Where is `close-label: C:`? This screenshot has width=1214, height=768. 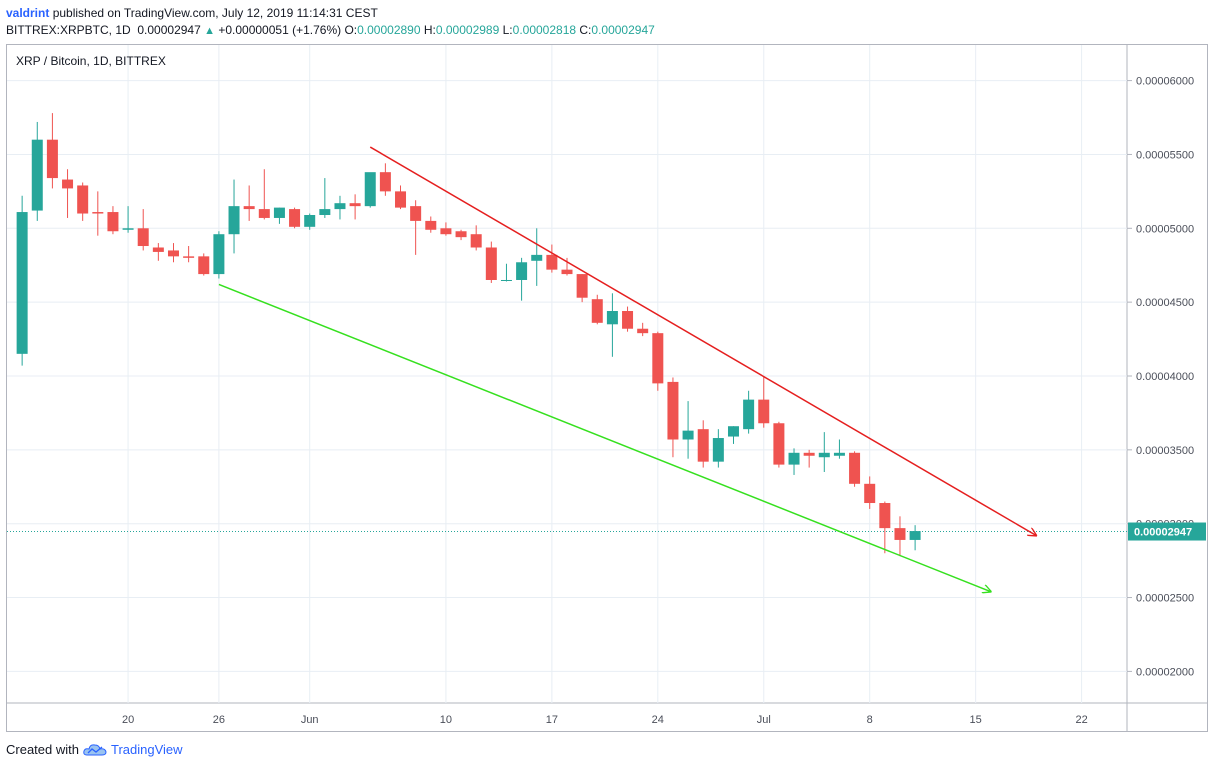
close-label: C: is located at coordinates (585, 30).